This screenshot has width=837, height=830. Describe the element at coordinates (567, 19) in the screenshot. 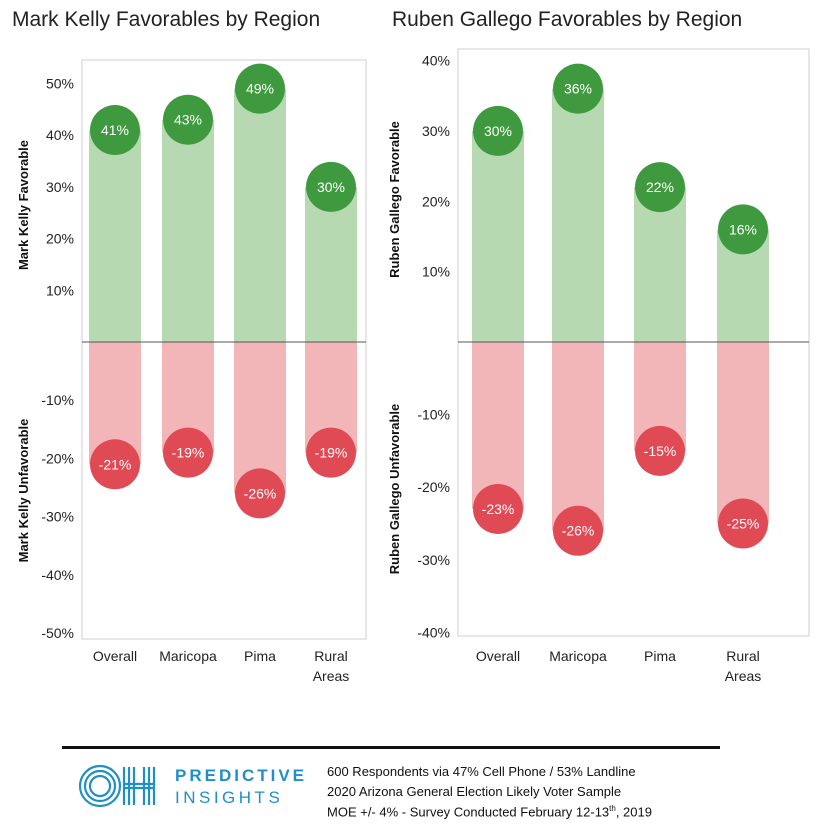

I see `chart-title-gallego: Ruben Gallego Favorables by Region` at that location.